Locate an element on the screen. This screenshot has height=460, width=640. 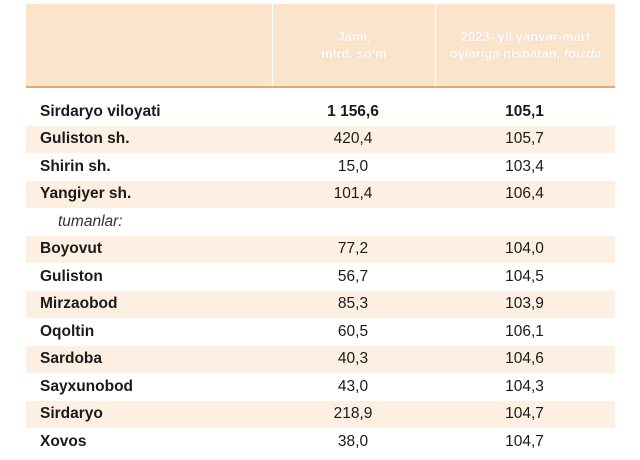
header-percent-line2-italic: foizda is located at coordinates (582, 53).